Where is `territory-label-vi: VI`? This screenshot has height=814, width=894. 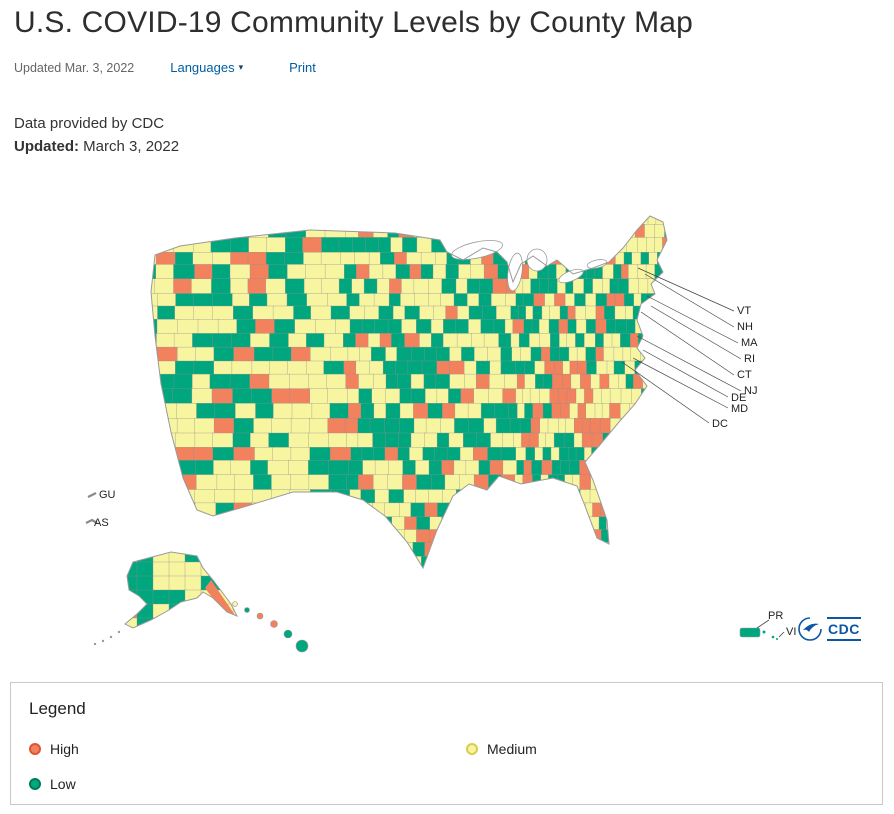 territory-label-vi: VI is located at coordinates (791, 632).